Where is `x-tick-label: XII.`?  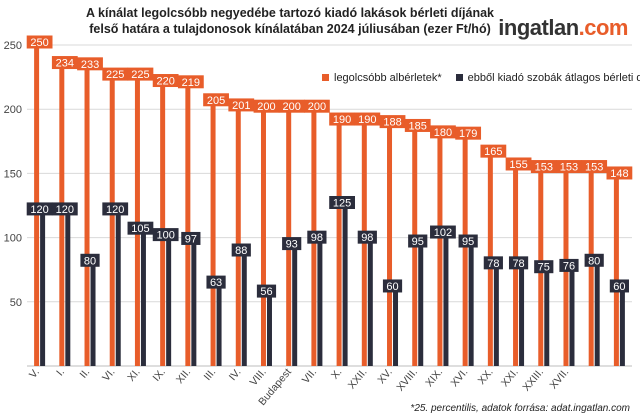
x-tick-label: XII. is located at coordinates (183, 376).